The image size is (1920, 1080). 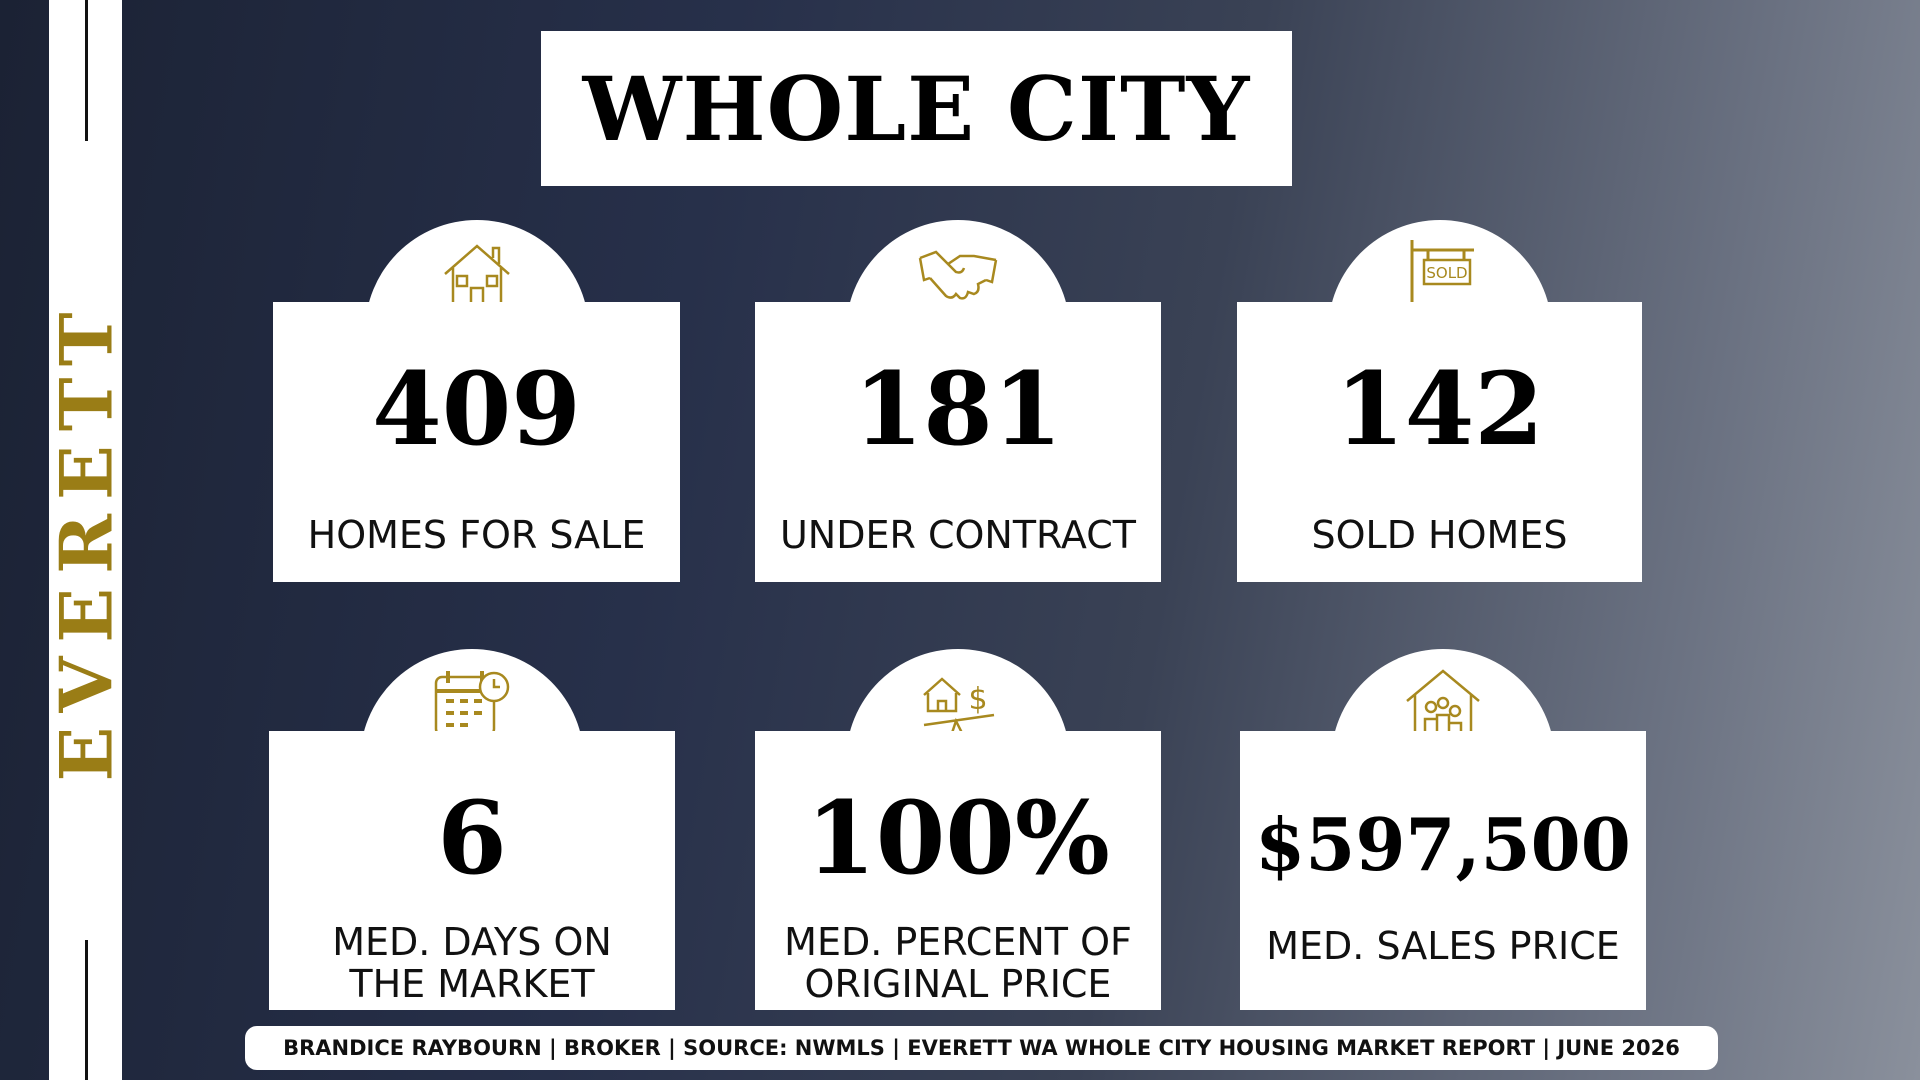 I want to click on stat-label: SOLD HOMES, so click(x=1439, y=535).